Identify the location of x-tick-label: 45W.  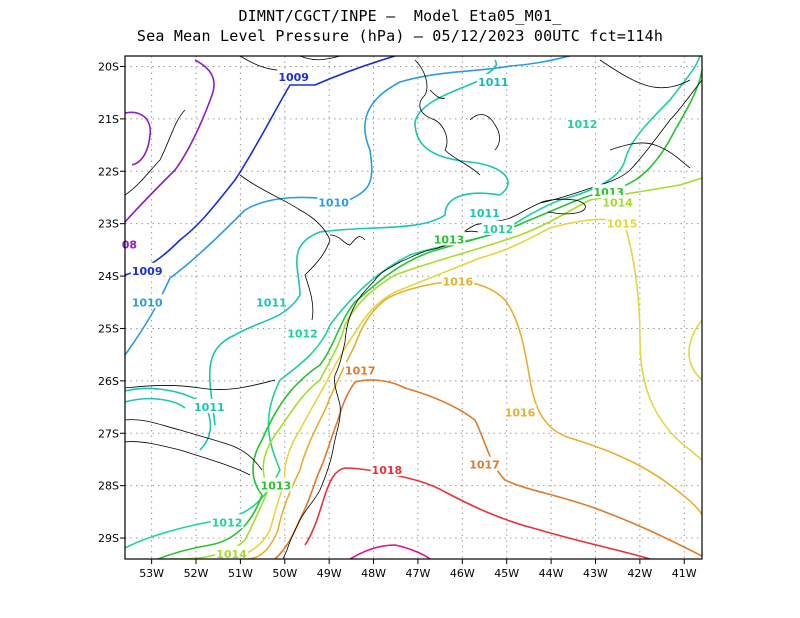
(506, 573).